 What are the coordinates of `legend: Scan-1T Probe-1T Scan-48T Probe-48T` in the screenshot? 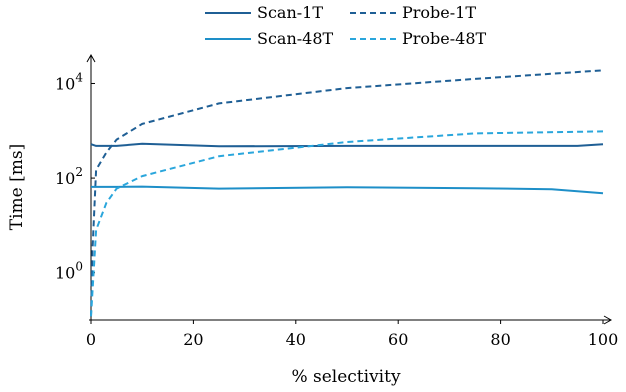 It's located at (346, 25).